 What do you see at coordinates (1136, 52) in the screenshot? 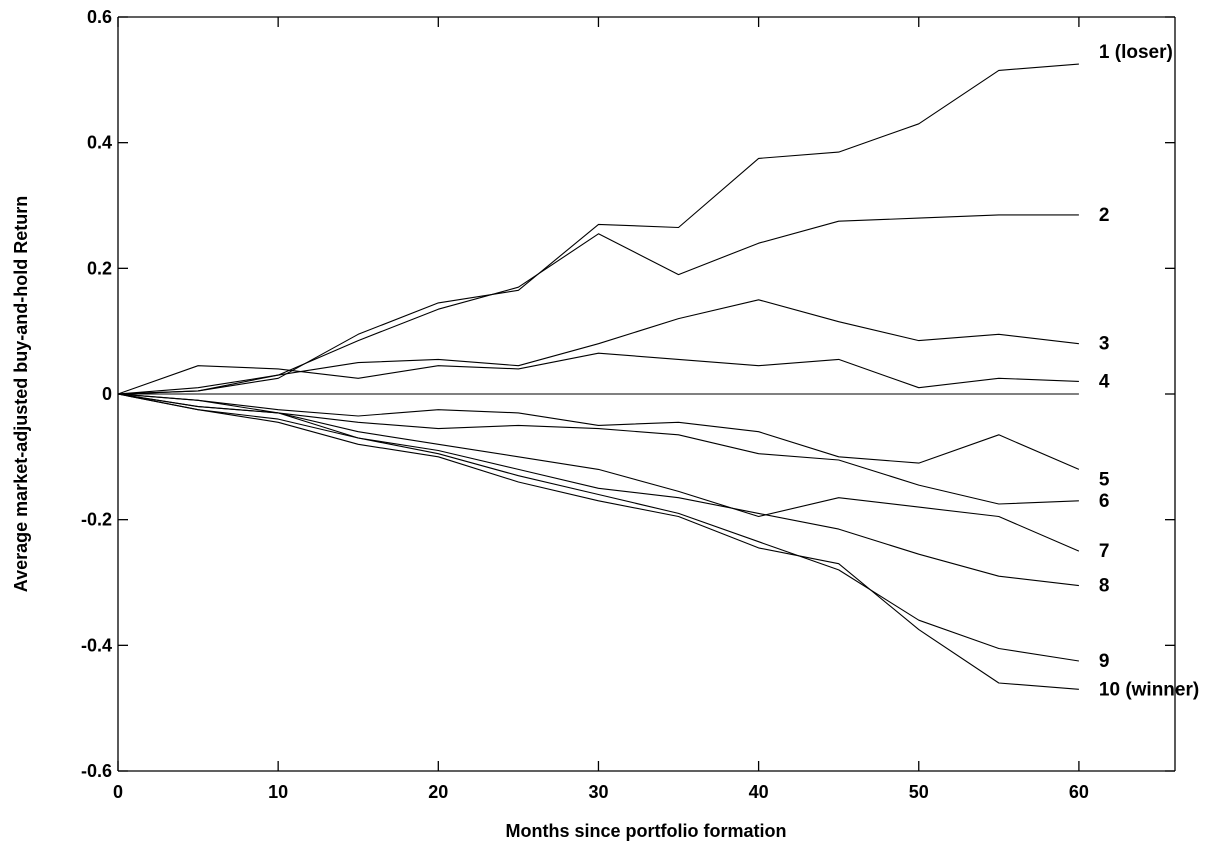
I see `series-label-1: 1 (loser)` at bounding box center [1136, 52].